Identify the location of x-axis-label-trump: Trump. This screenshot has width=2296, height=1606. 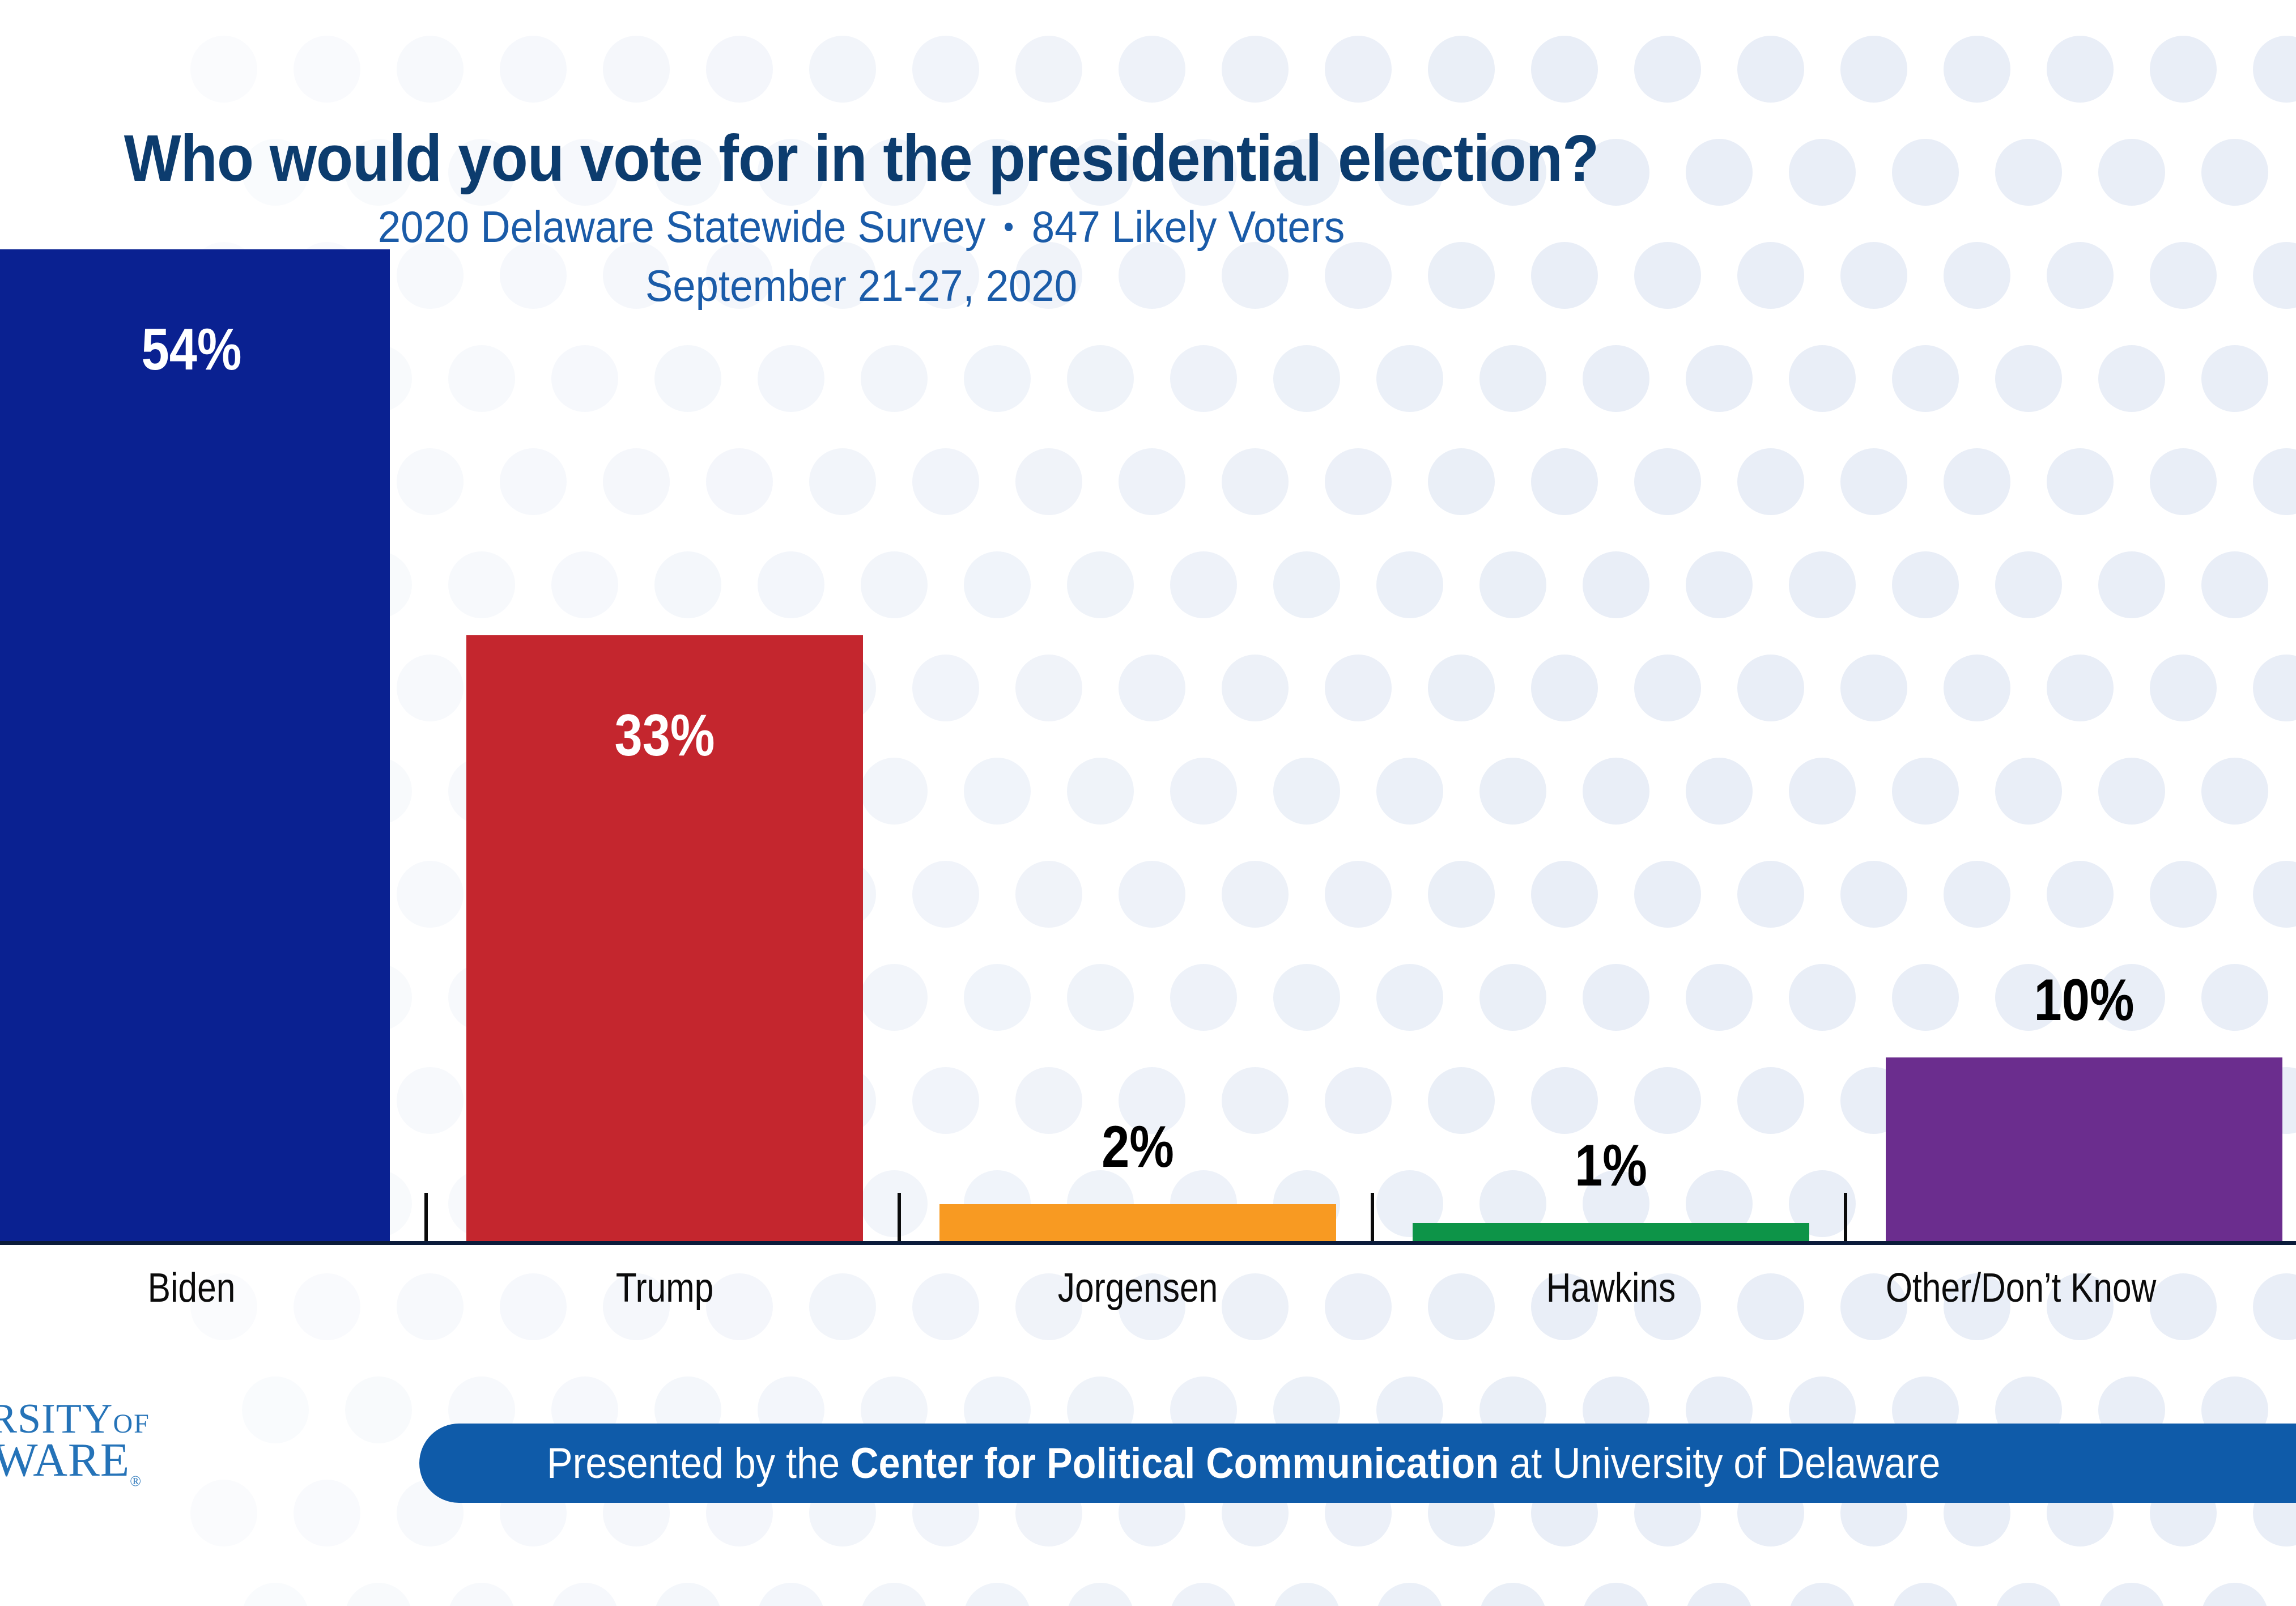
(664, 1288).